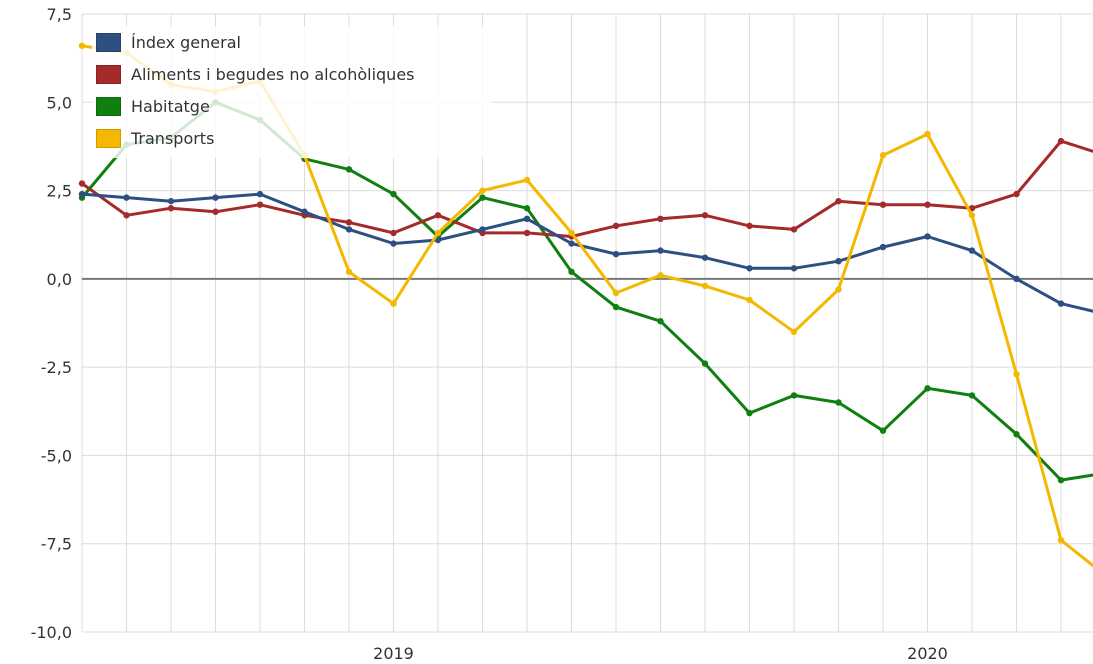 The height and width of the screenshot is (664, 1093). Describe the element at coordinates (108, 74) in the screenshot. I see `legend-swatch-aliments` at that location.